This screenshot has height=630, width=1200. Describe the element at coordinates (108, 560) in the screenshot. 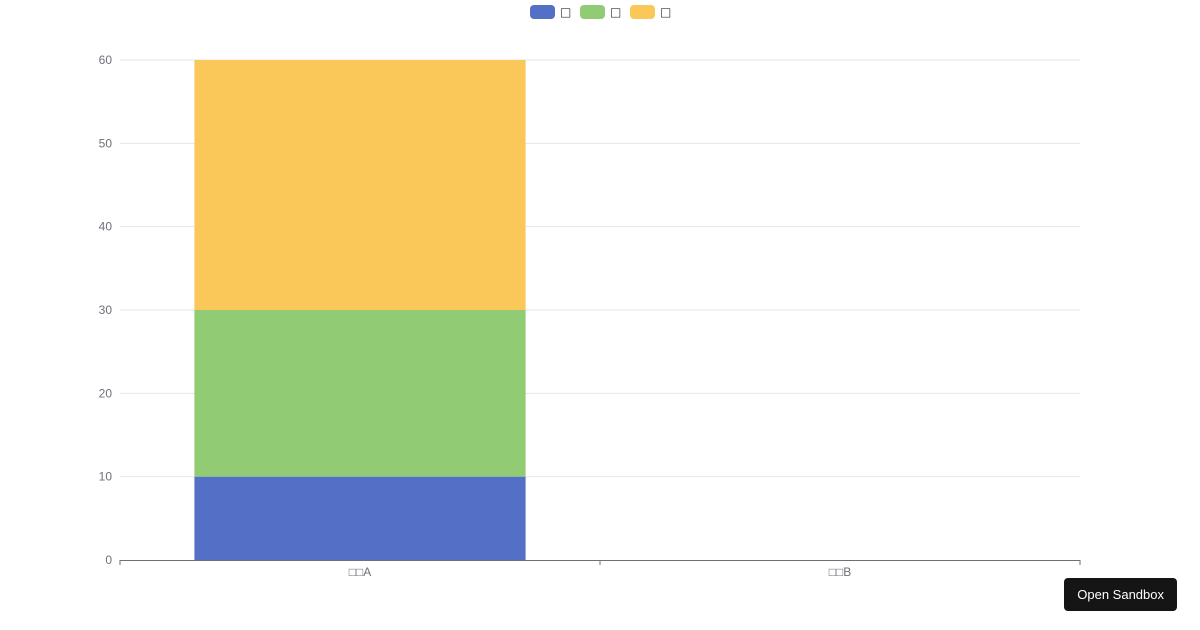

I see `y-tick-label: 0` at that location.